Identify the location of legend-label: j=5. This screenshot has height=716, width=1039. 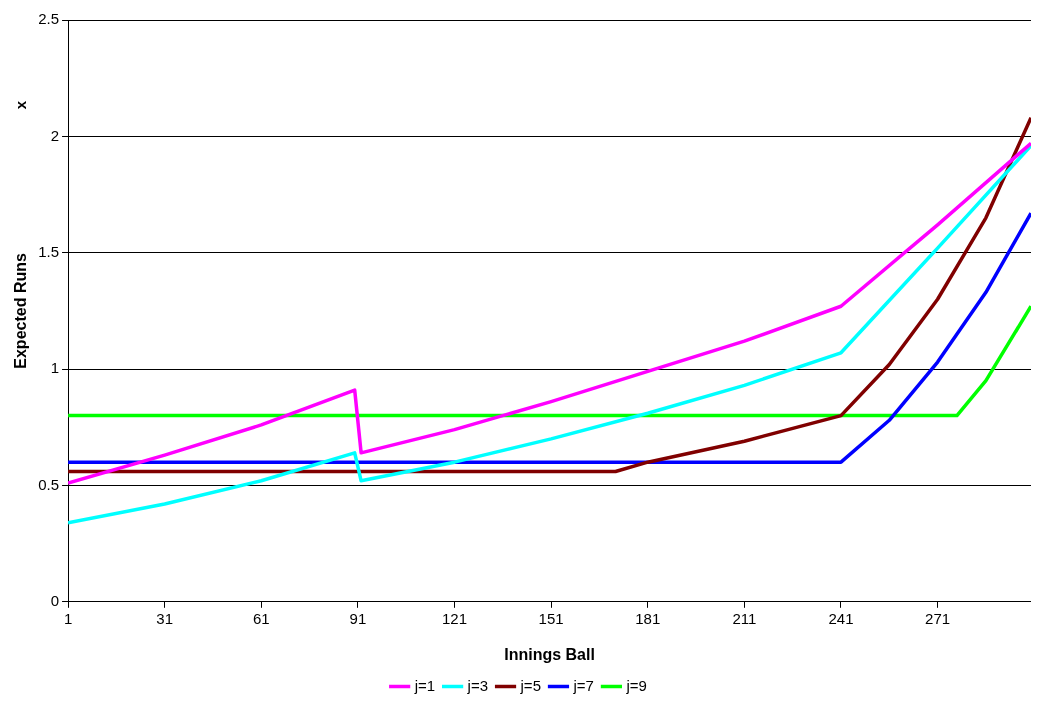
(530, 685).